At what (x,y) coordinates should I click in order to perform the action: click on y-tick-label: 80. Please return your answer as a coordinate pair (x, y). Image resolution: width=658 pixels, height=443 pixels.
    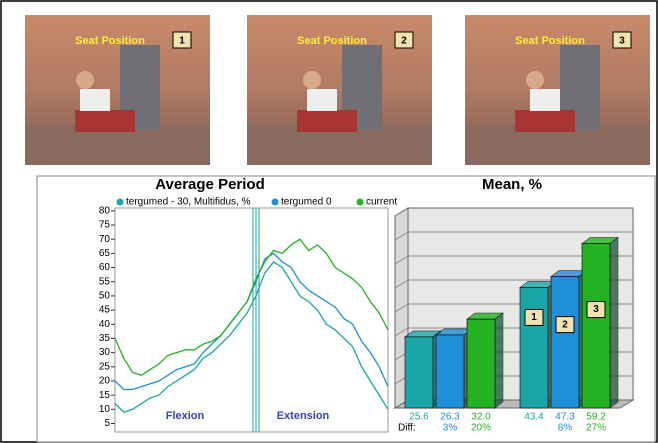
    Looking at the image, I should click on (105, 210).